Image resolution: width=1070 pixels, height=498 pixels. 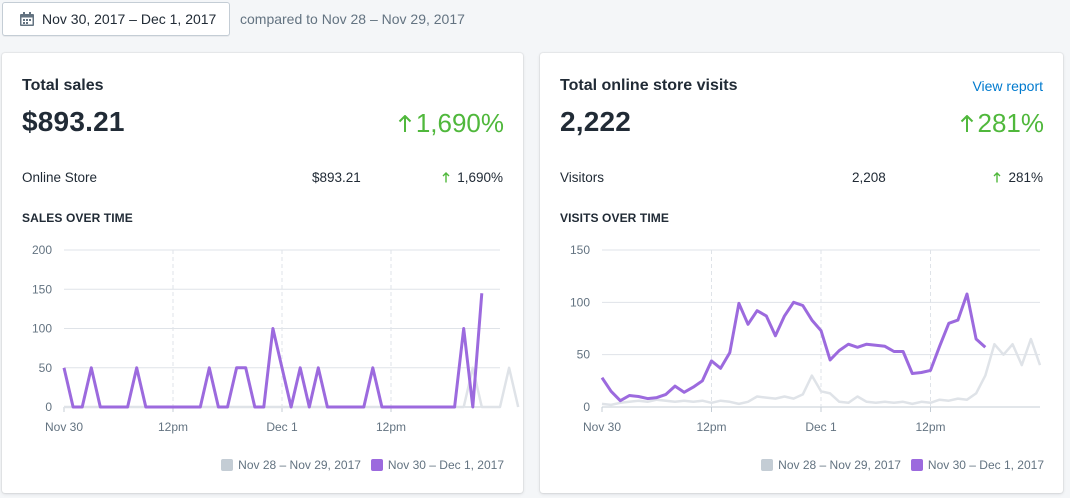 What do you see at coordinates (869, 177) in the screenshot?
I see `visitors-value: 2,208` at bounding box center [869, 177].